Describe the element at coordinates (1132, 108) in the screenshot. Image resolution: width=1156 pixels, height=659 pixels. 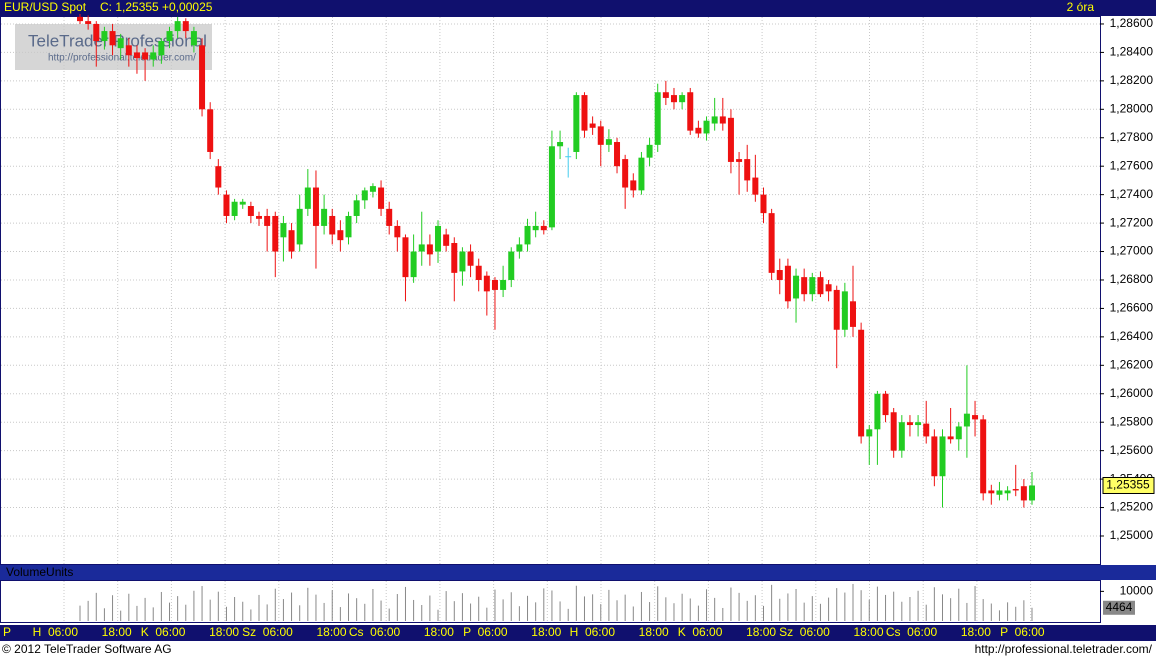
I see `y-tick-label: 1,28000` at that location.